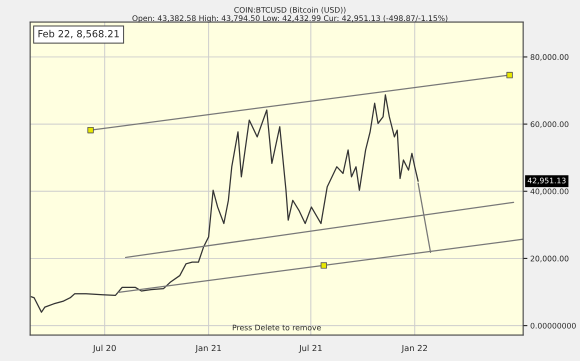  What do you see at coordinates (208, 348) in the screenshot?
I see `x-tick-label: Jan 21` at bounding box center [208, 348].